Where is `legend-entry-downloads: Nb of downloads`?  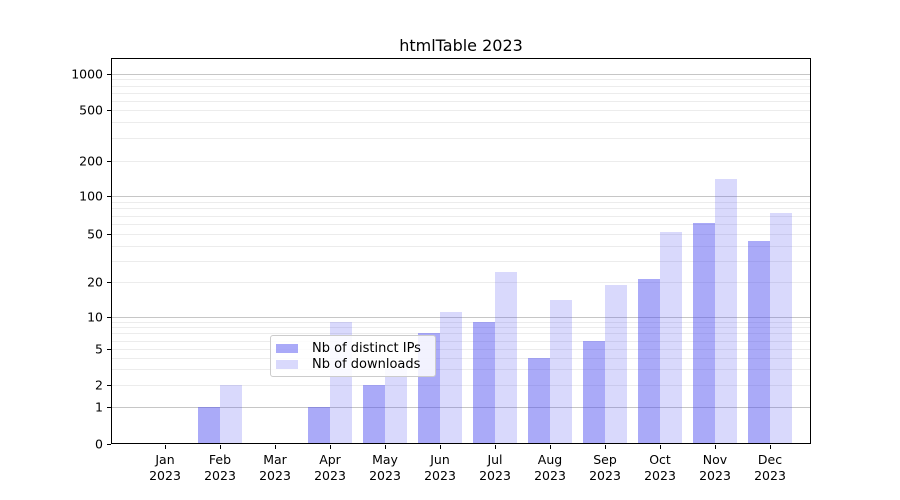 legend-entry-downloads: Nb of downloads is located at coordinates (351, 364).